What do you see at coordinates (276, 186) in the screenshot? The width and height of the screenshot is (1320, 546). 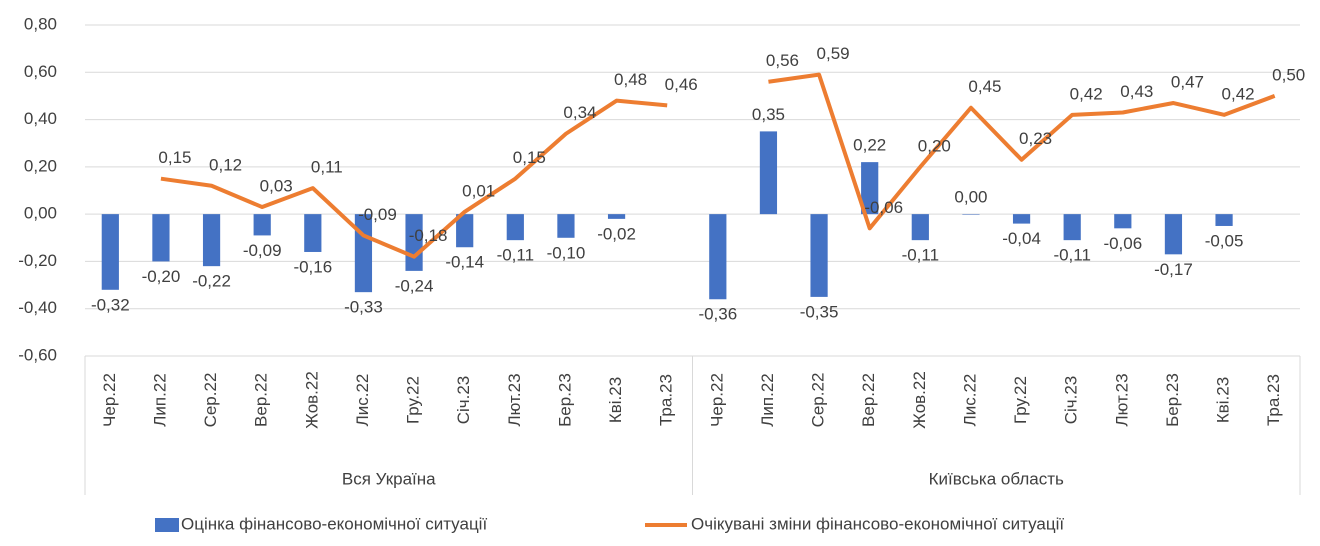 I see `data-label: 0,03` at bounding box center [276, 186].